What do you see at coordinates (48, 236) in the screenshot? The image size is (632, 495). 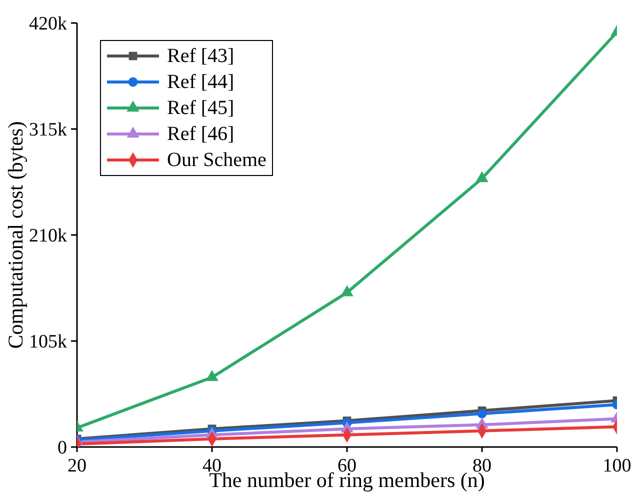 I see `y-tick-label: 210k` at bounding box center [48, 236].